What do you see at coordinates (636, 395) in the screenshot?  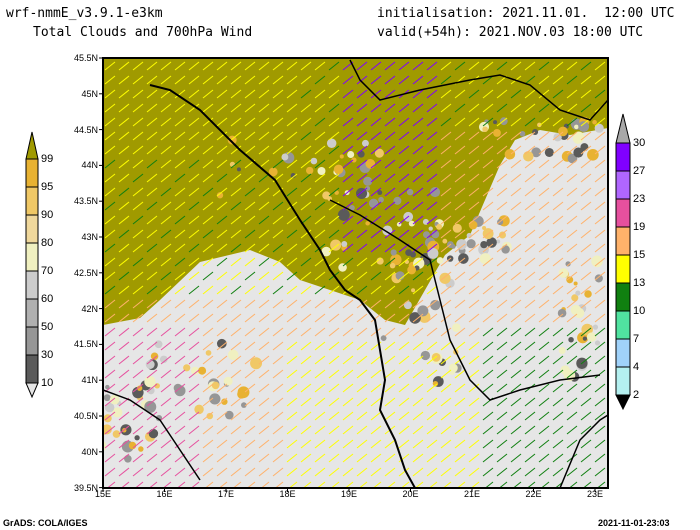 I see `colorbar-label: 2` at bounding box center [636, 395].